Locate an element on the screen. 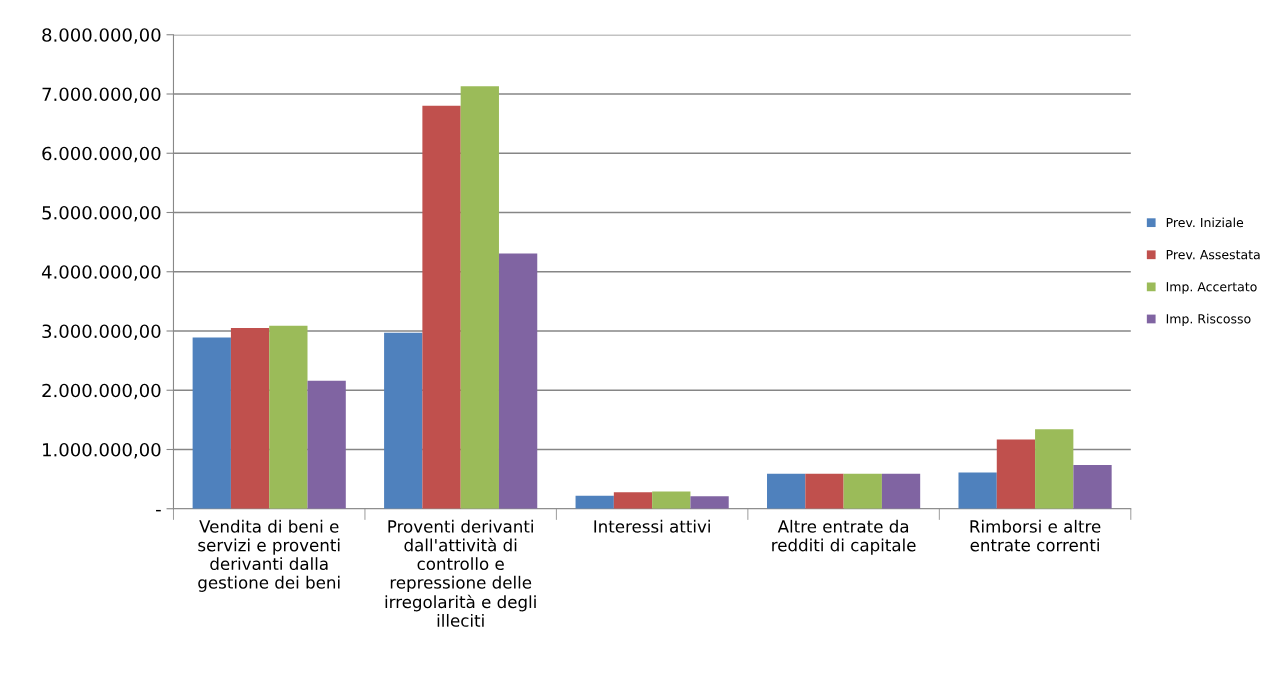 This screenshot has height=695, width=1285. legend-label: Imp. Riscosso is located at coordinates (1208, 319).